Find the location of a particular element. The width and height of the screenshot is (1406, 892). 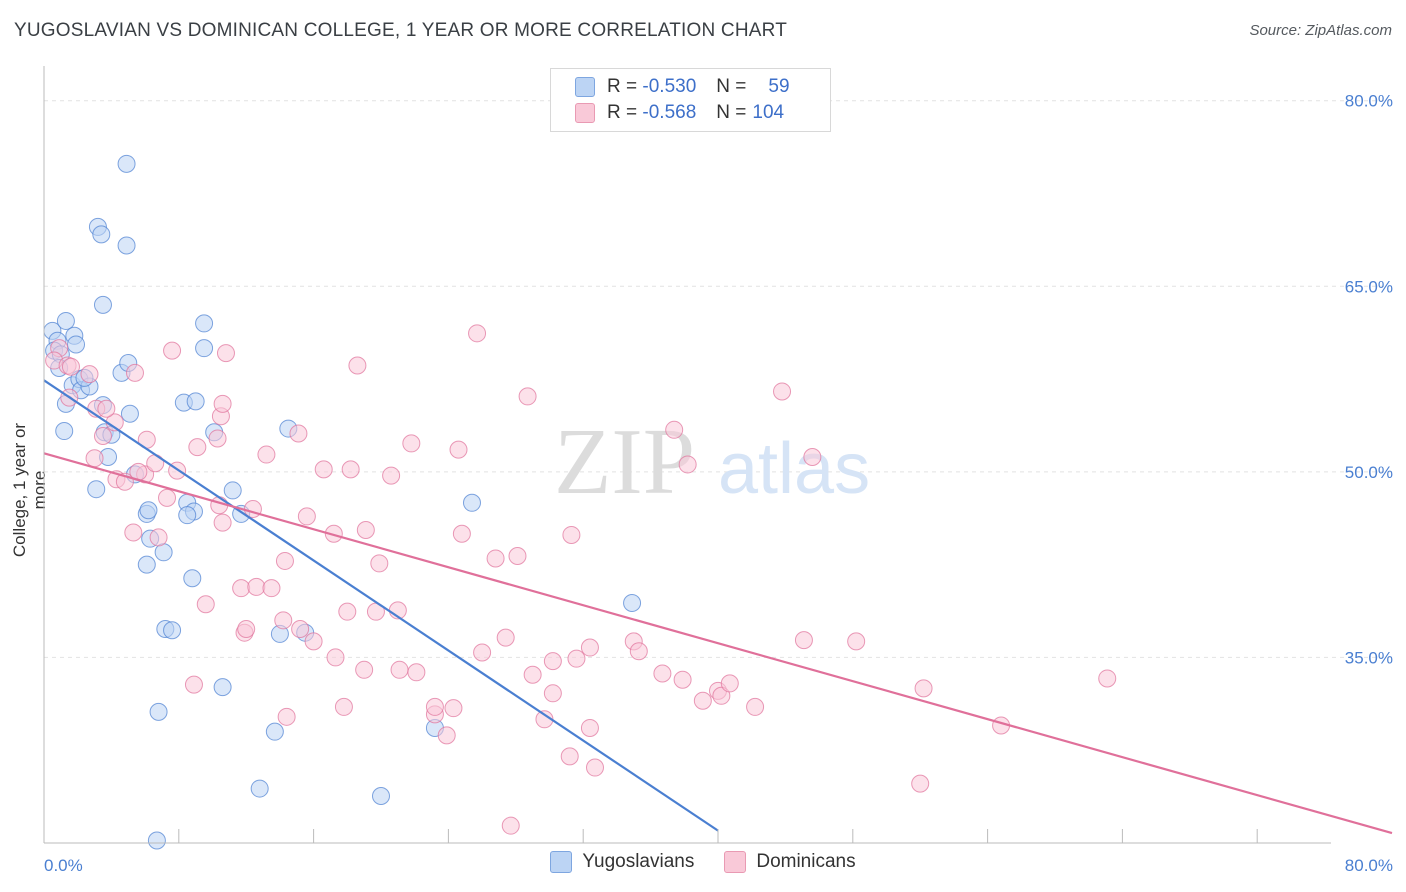

legend-row-dominicans: R = -0.568 N = 104 is located at coordinates (679, 113).